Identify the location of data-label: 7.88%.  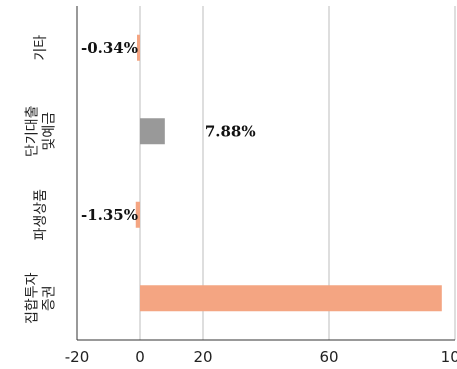
(230, 131).